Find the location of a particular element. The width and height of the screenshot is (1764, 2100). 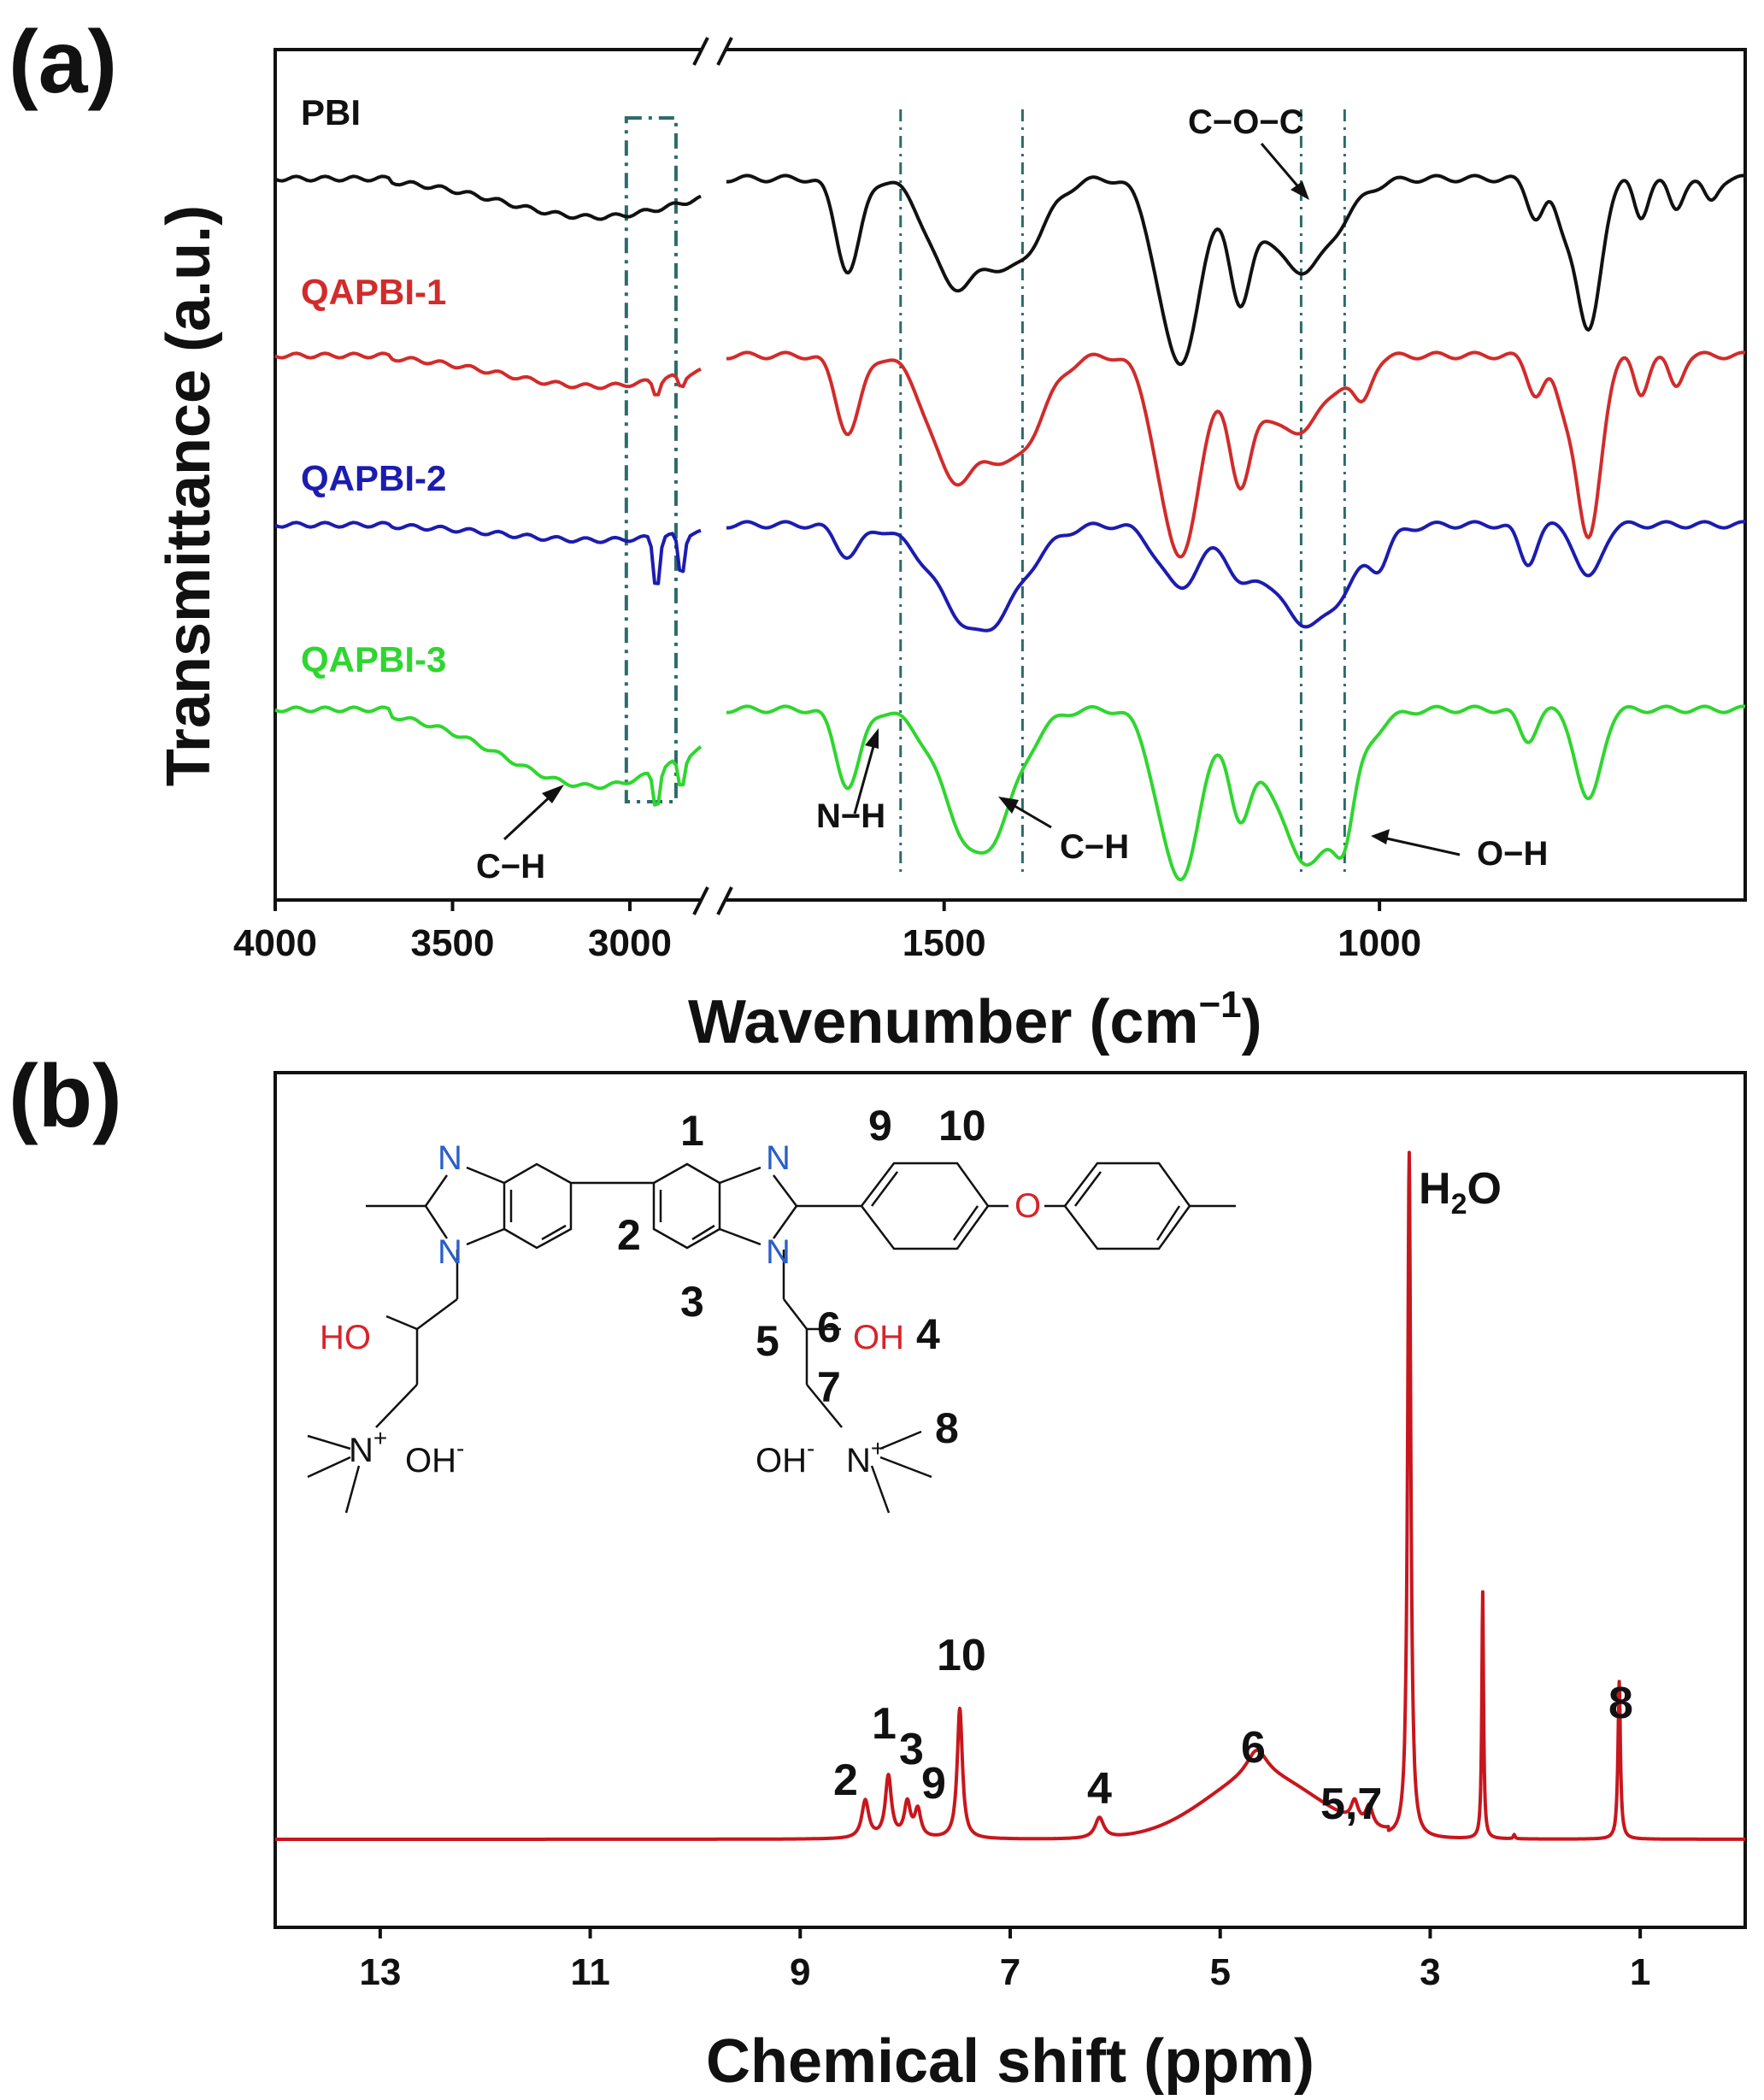

peak-label-2: 2 is located at coordinates (845, 1780).